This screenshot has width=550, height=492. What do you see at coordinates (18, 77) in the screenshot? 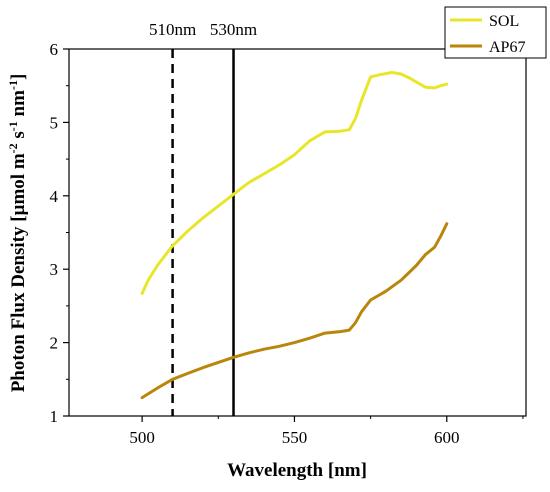
I see `ylabel-part-6: ]` at bounding box center [18, 77].